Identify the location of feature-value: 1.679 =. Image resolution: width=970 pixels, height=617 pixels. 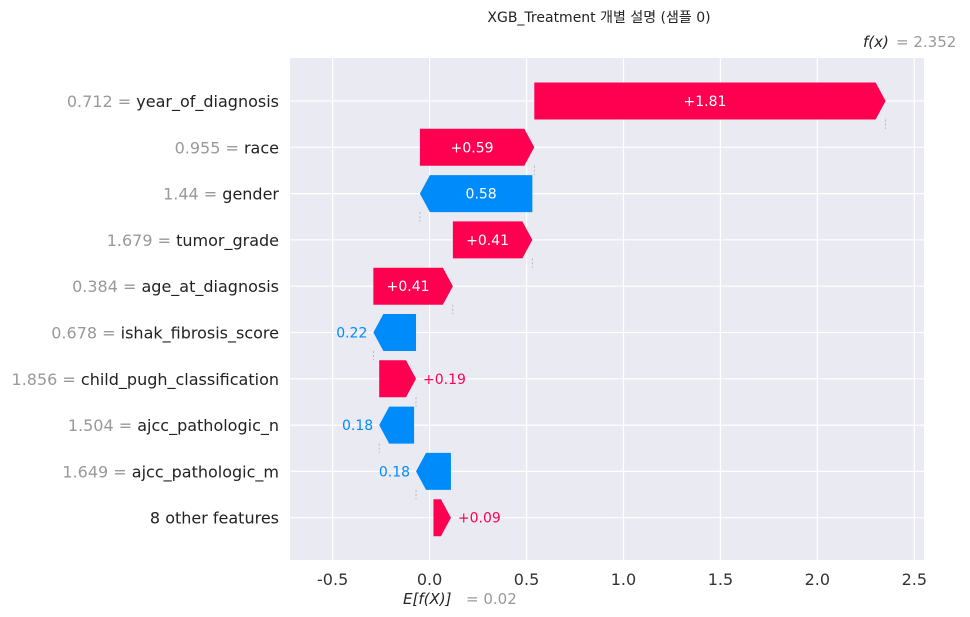
(141, 240).